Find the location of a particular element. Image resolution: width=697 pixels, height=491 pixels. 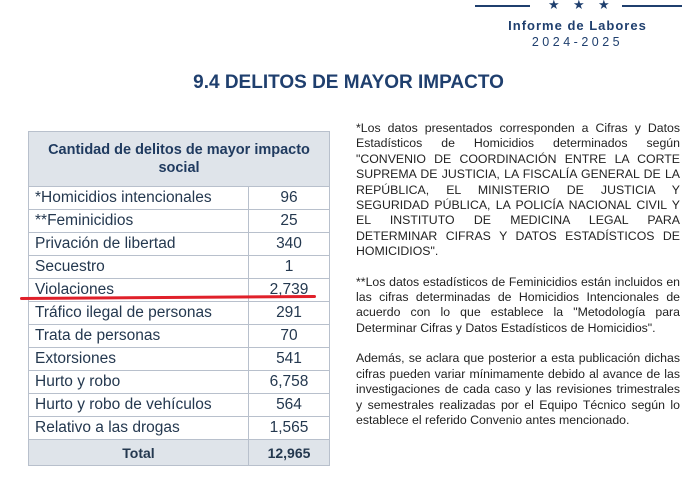

total-row: Total 12,965 is located at coordinates (179, 452).